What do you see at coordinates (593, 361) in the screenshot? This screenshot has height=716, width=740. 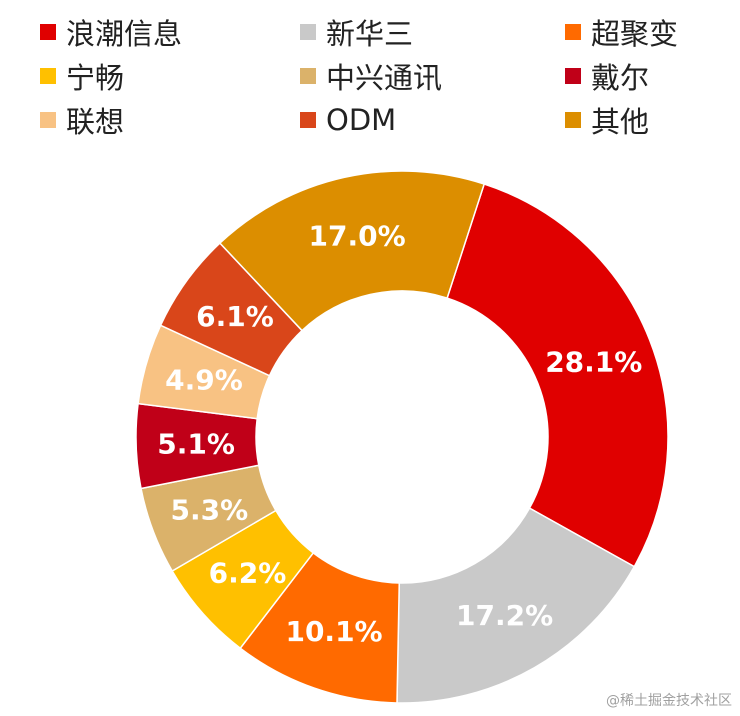 I see `slice-value-label: 28.1%` at bounding box center [593, 361].